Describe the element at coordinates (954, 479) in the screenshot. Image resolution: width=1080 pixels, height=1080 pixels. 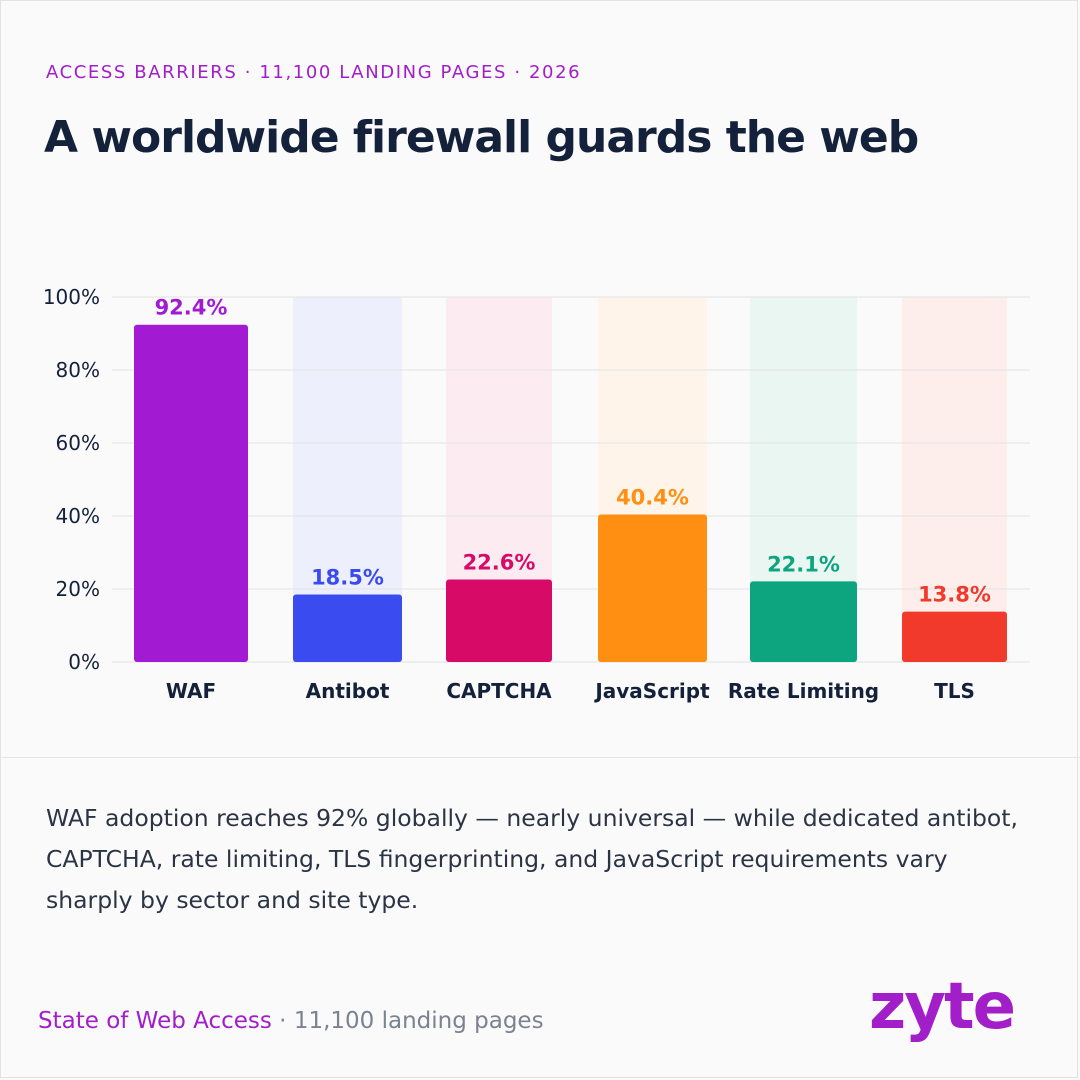
I see `column-background` at that location.